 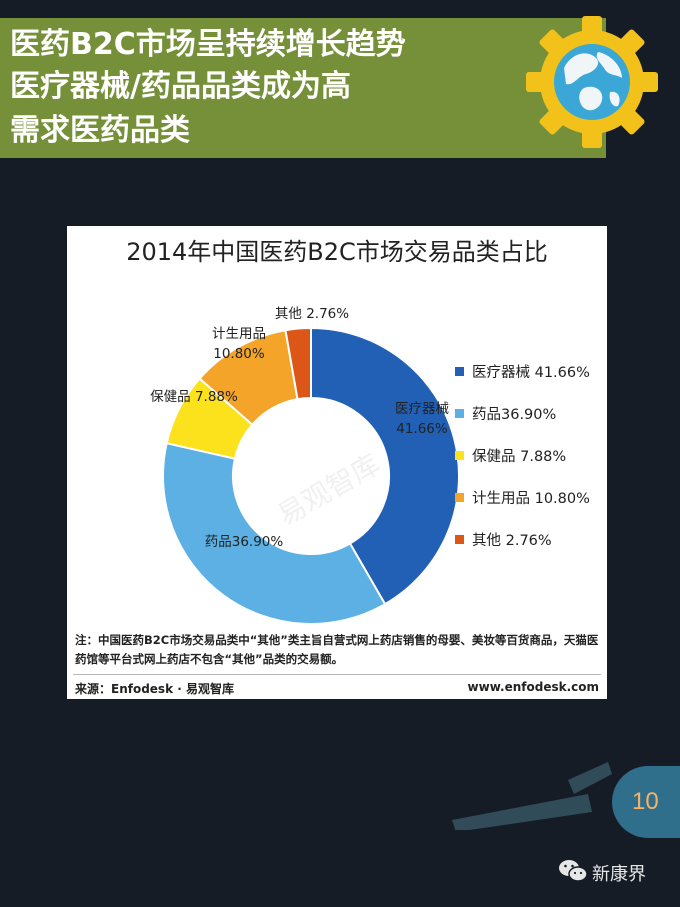 I want to click on source-credit: 来源：Enfodesk · 易观智库, so click(x=154, y=689).